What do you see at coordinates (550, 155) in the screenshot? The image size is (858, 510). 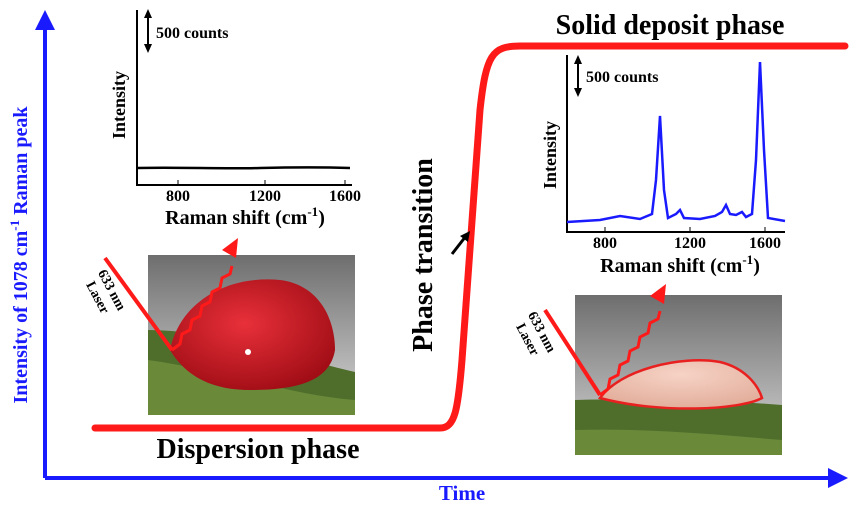 I see `right-y-label: Intensity` at bounding box center [550, 155].